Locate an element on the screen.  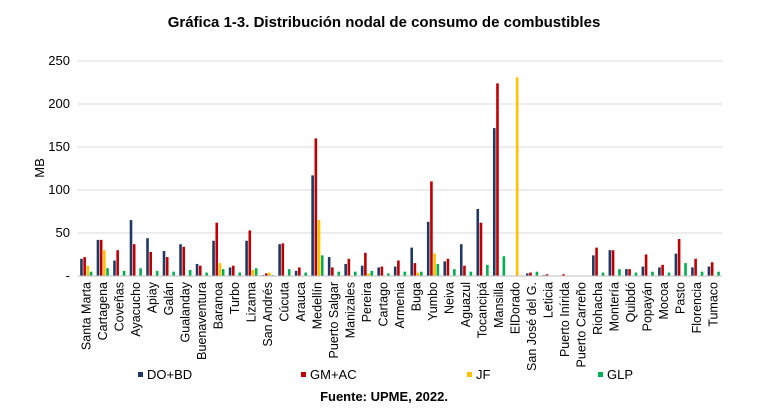
x-category-label: Florencia is located at coordinates (697, 307).